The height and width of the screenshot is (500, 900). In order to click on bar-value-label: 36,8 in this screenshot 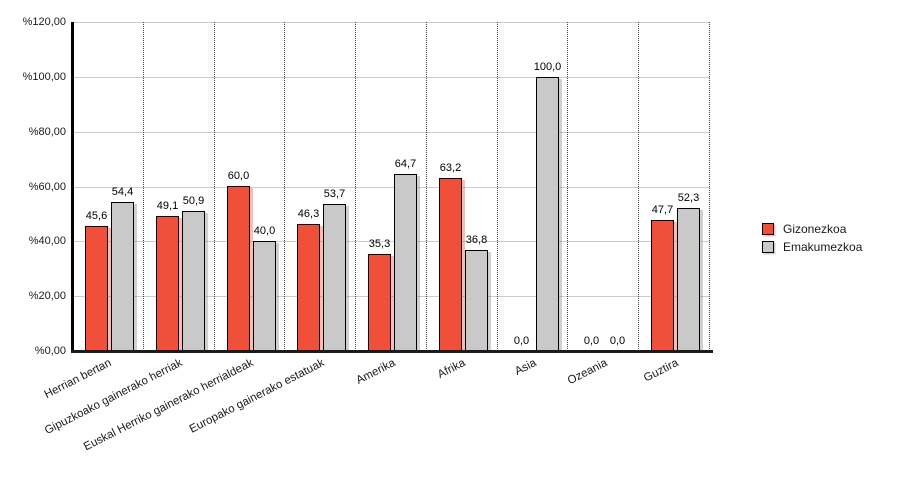, I will do `click(476, 240)`.